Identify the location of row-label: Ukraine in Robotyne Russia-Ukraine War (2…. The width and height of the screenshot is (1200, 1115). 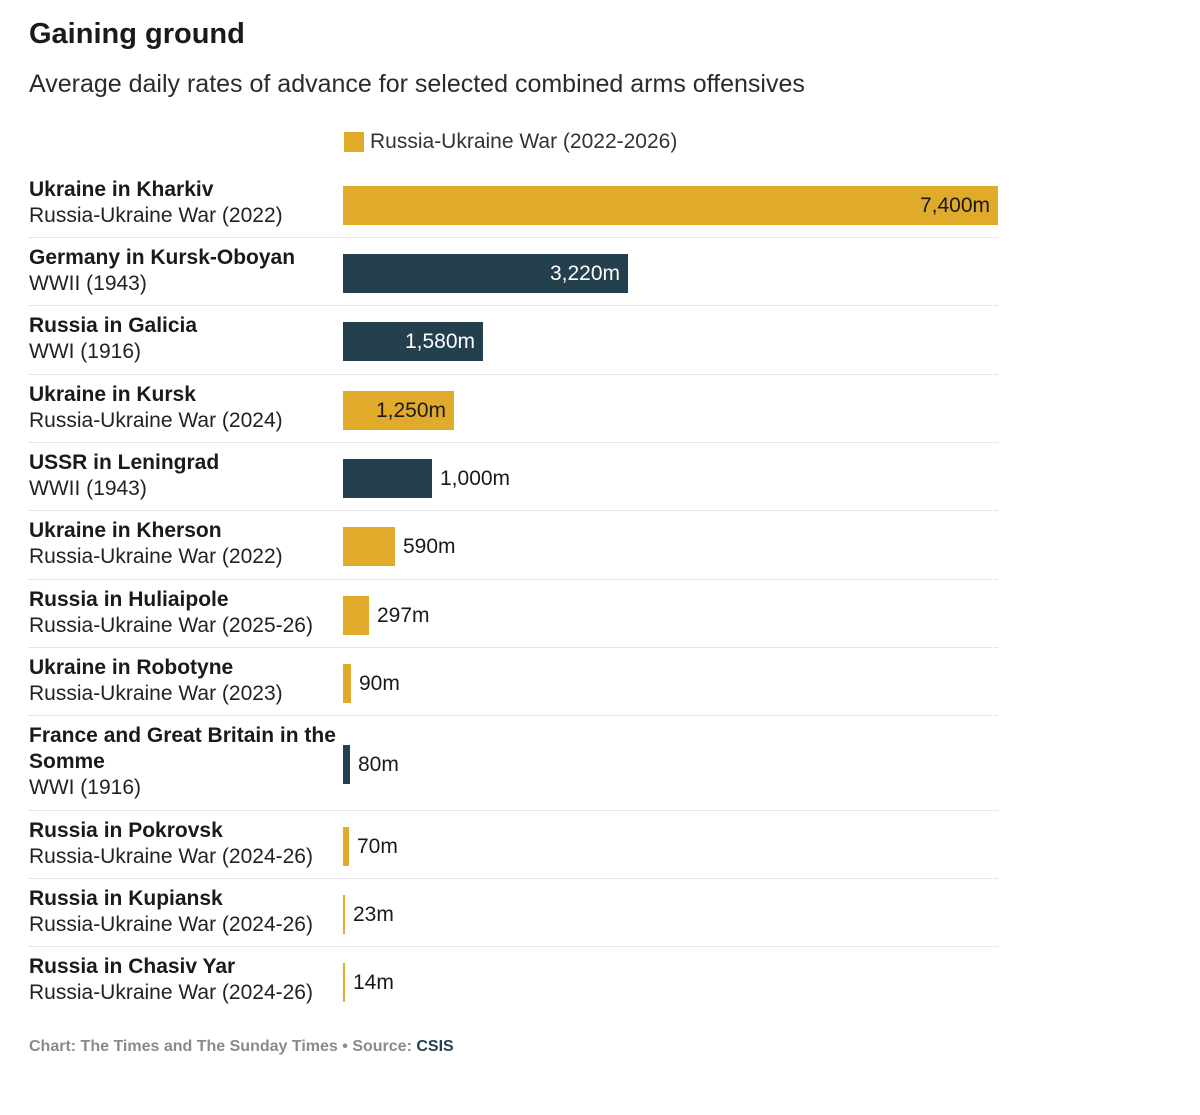
(183, 681).